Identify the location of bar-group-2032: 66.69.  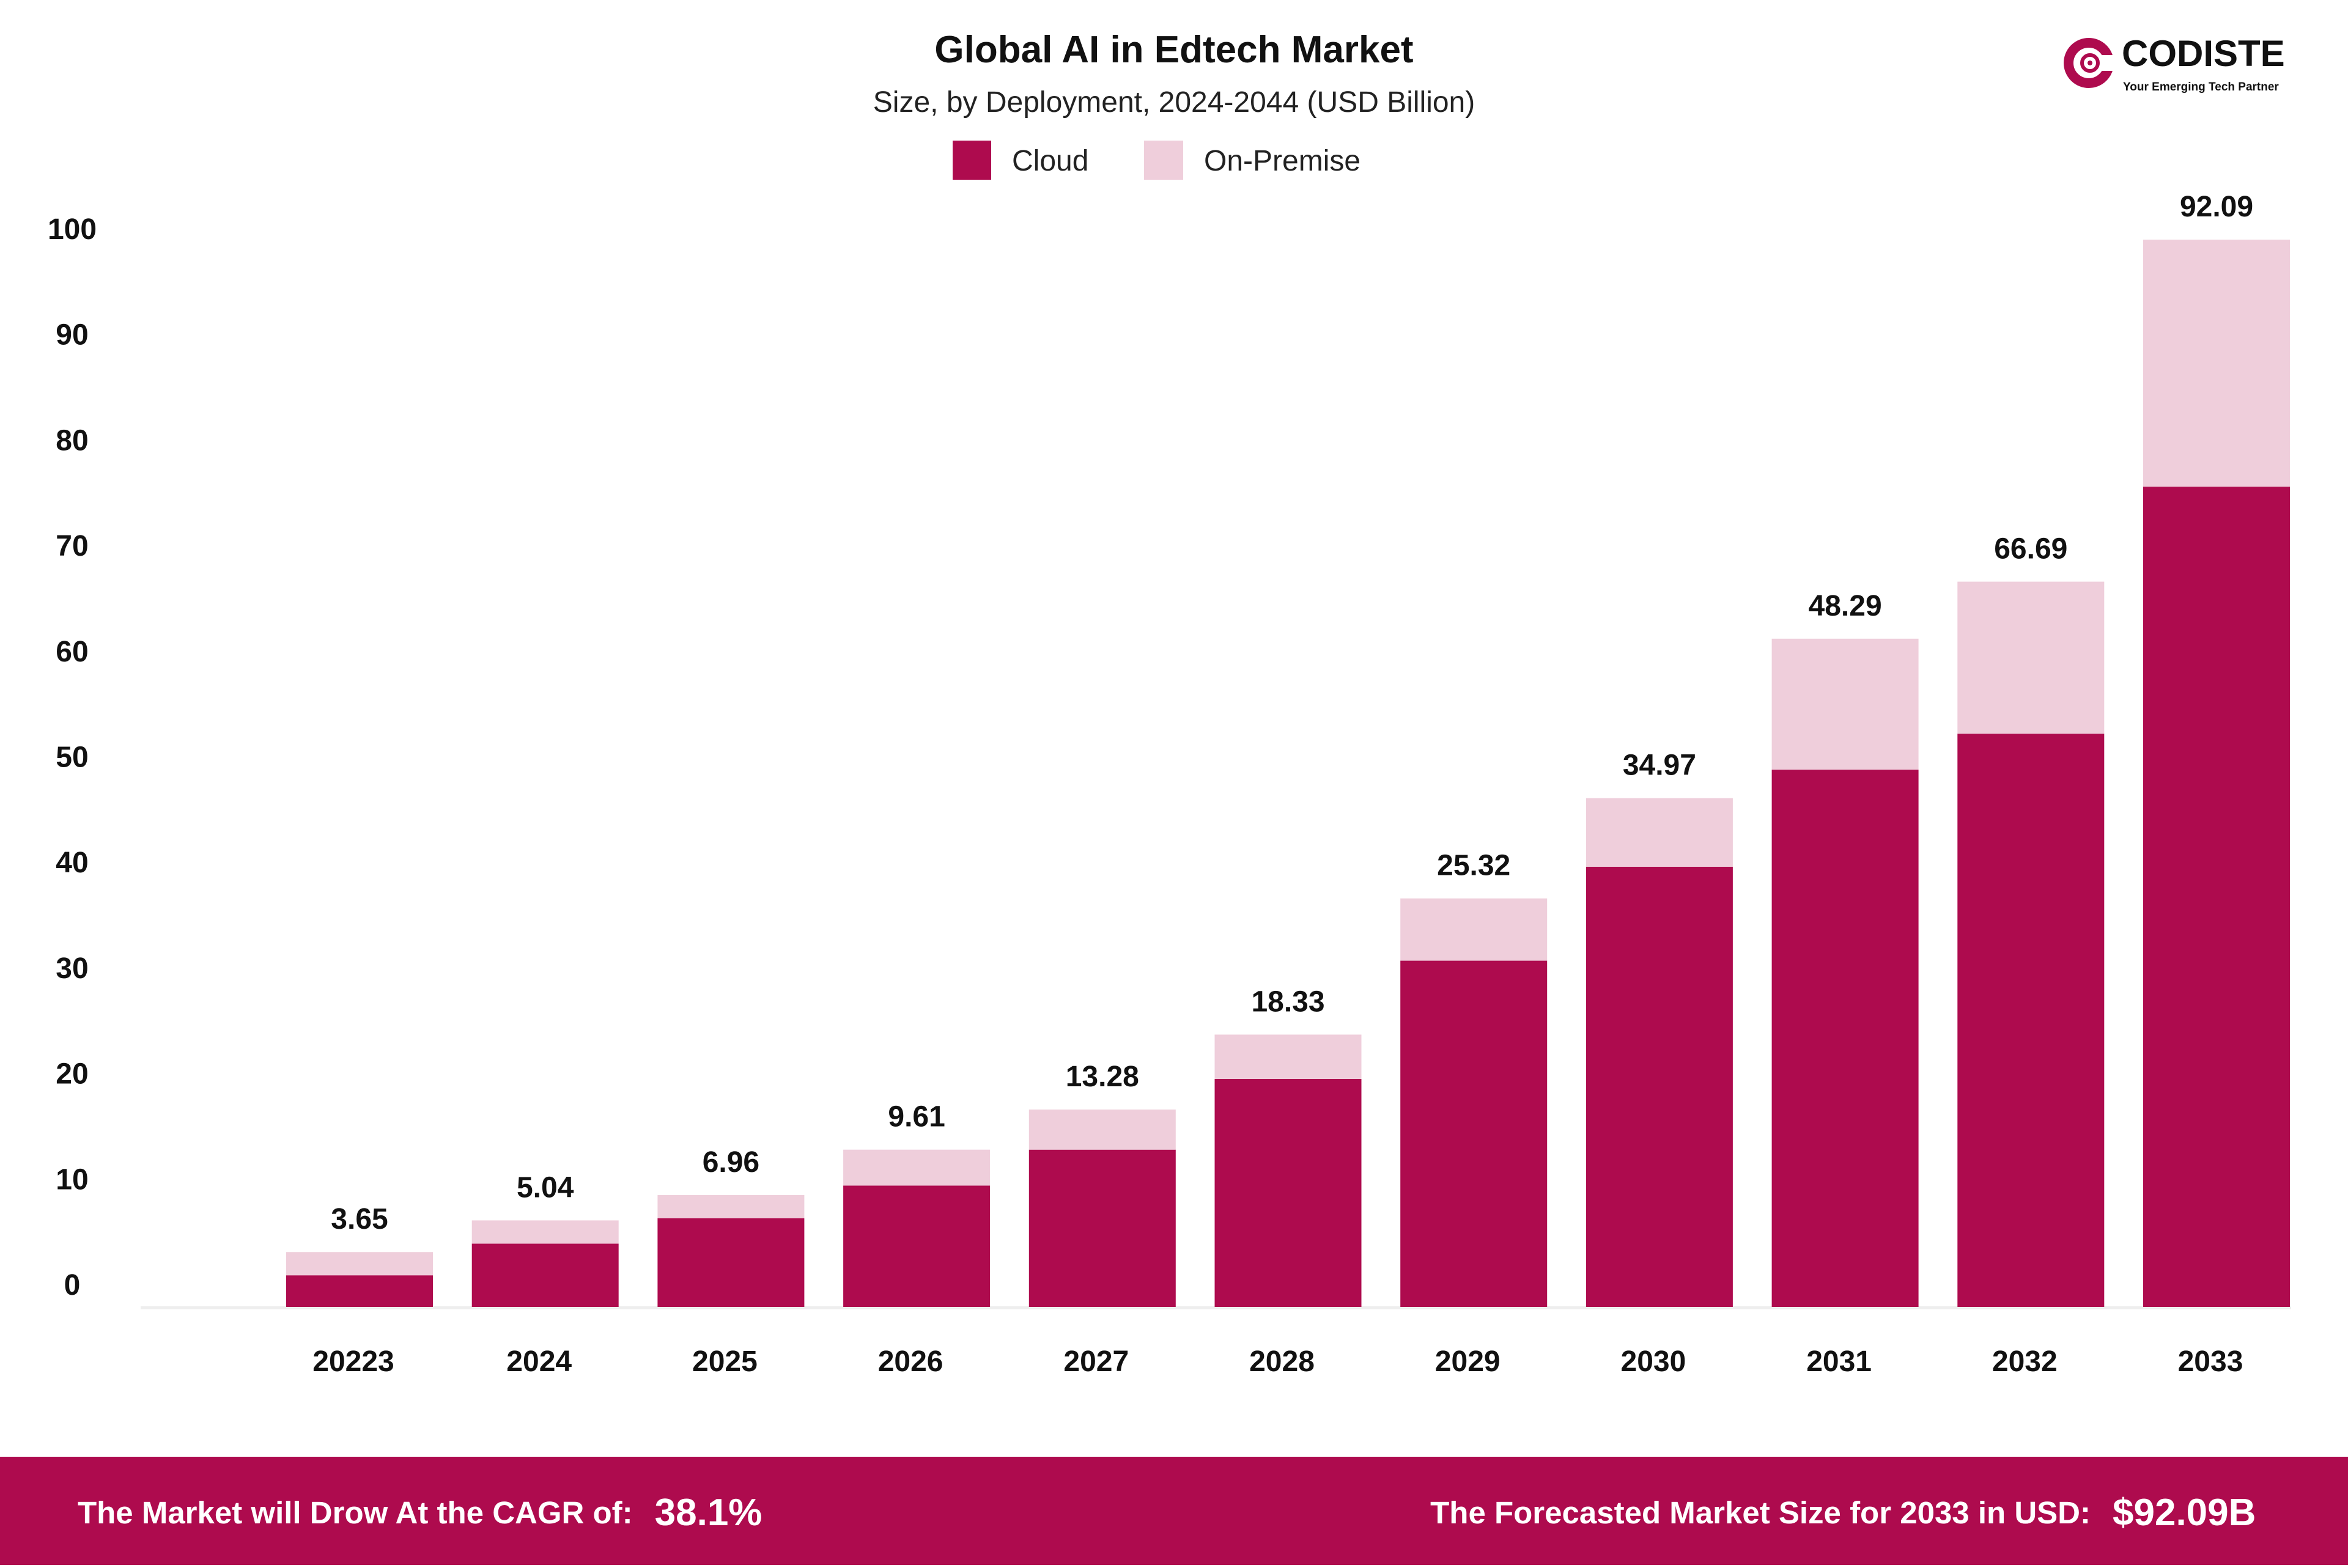
(2031, 920).